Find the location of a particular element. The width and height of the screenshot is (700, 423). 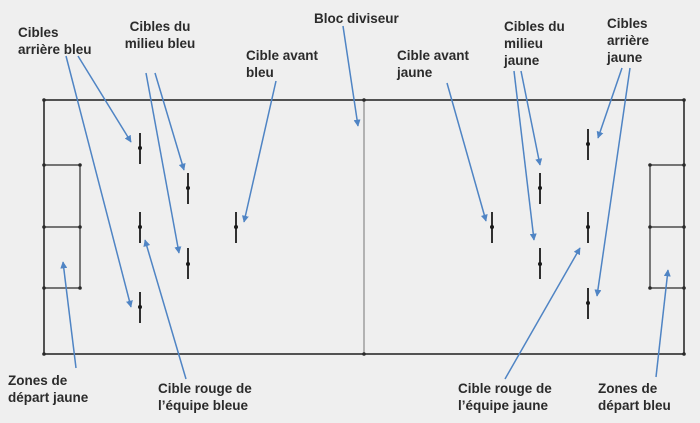

label-blue-front-target: Cible avant bleu is located at coordinates (282, 64).